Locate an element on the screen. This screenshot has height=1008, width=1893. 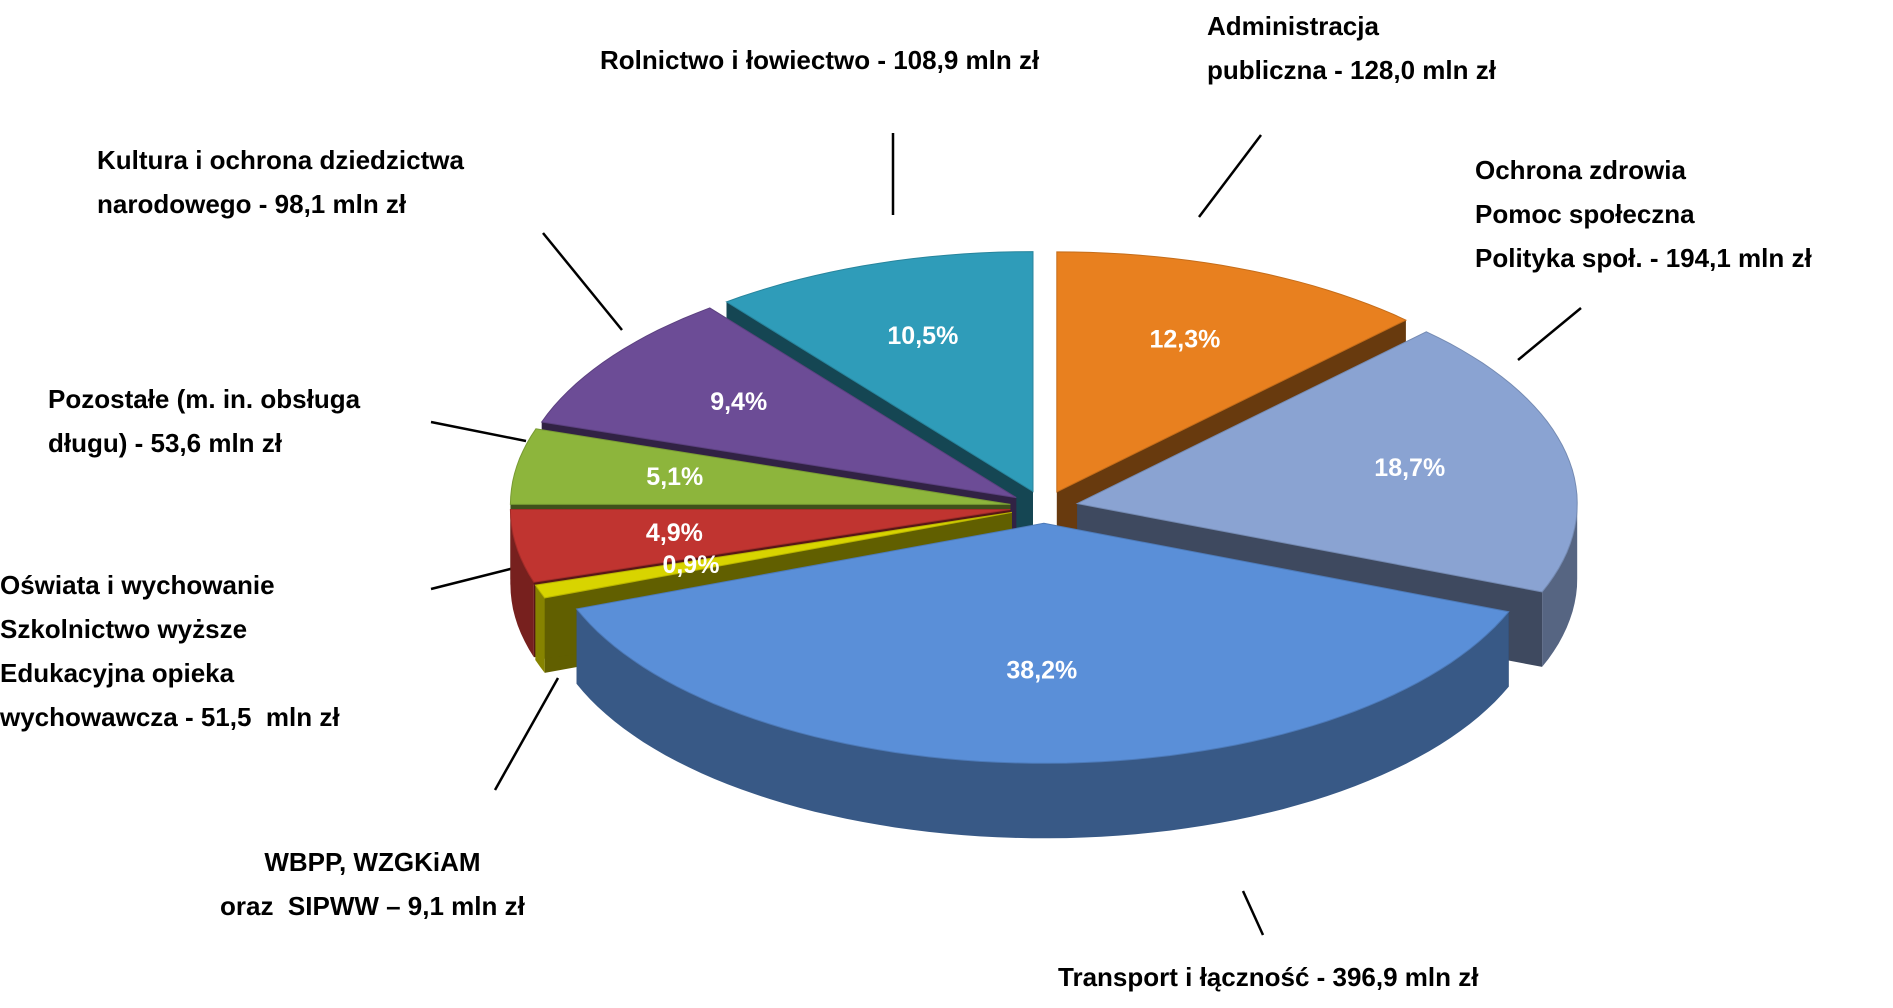
category-label: WBPP, WZGKiAM oraz SIPWW – 9,1 mln zł is located at coordinates (372, 884).